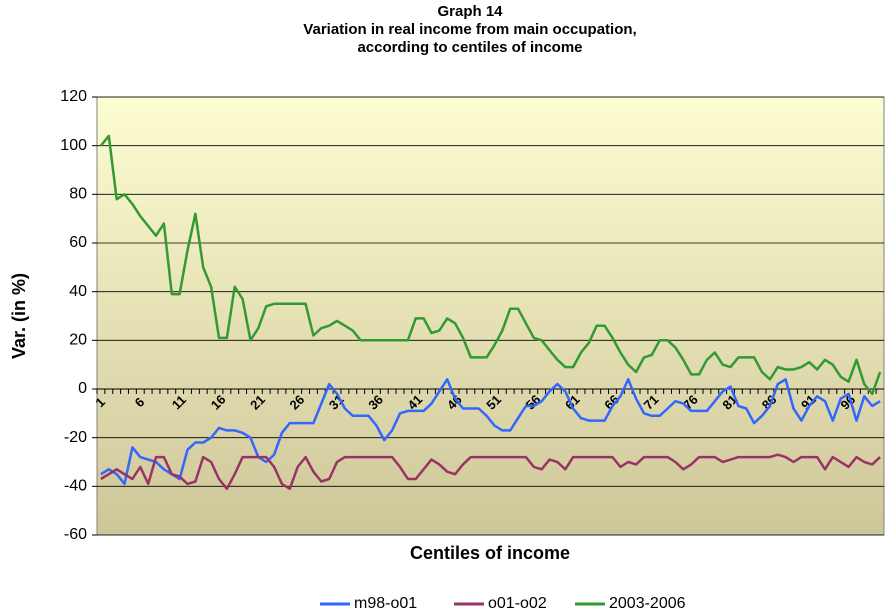  I want to click on x-axis-title: Centiles of income, so click(490, 553).